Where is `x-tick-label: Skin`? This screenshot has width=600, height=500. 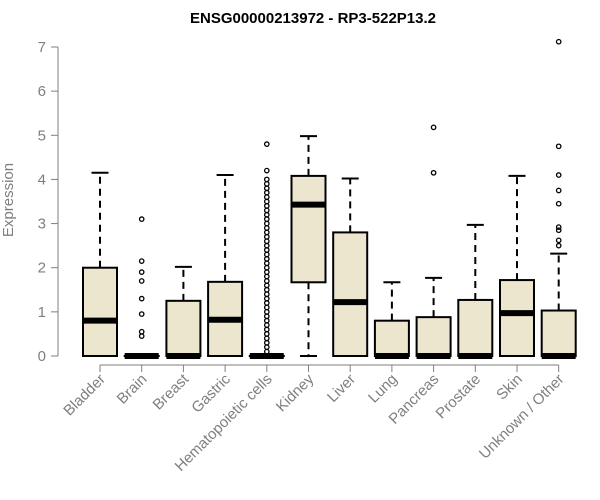 x-tick-label: Skin is located at coordinates (509, 387).